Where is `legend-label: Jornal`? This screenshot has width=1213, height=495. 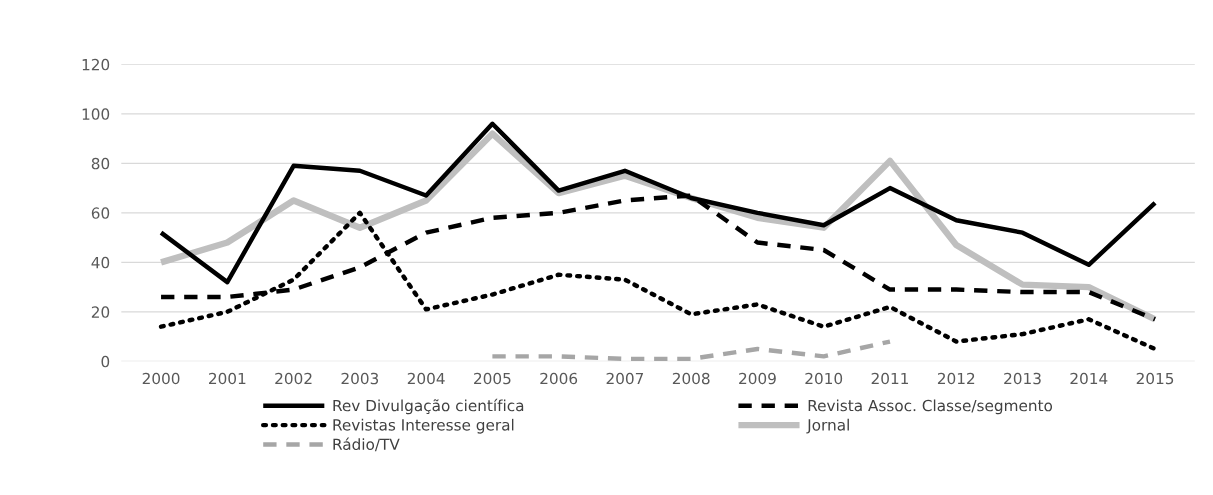 legend-label: Jornal is located at coordinates (827, 426).